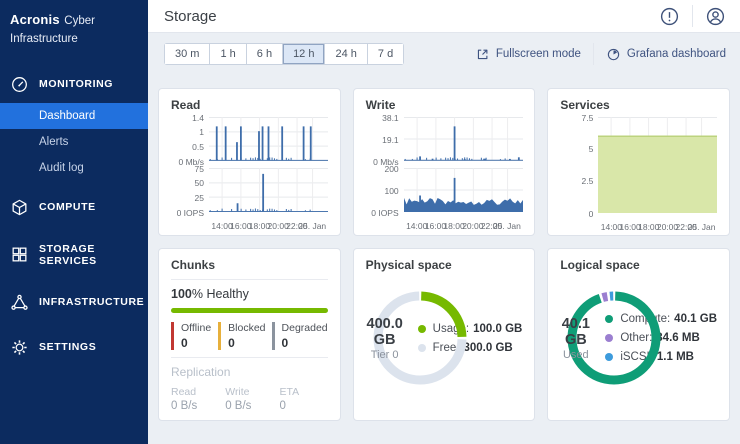 The width and height of the screenshot is (740, 444). I want to click on logical-space-donut: 40.1 GB Used, so click(611, 338).